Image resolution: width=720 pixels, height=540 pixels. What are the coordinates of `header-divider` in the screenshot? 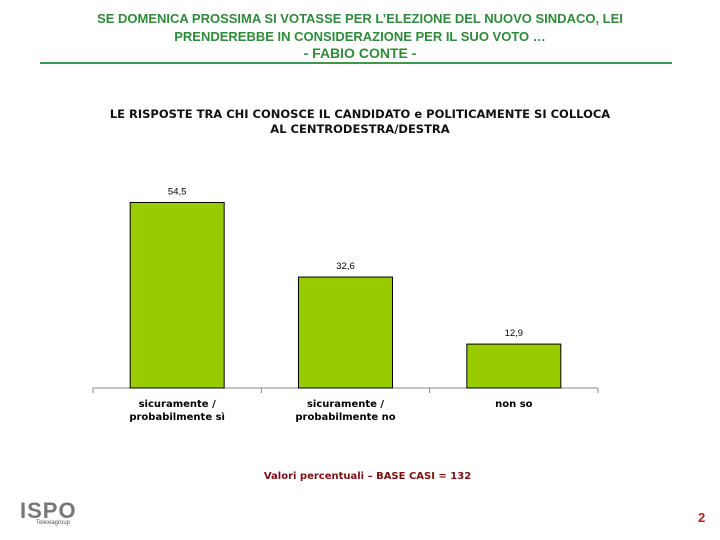 It's located at (356, 63).